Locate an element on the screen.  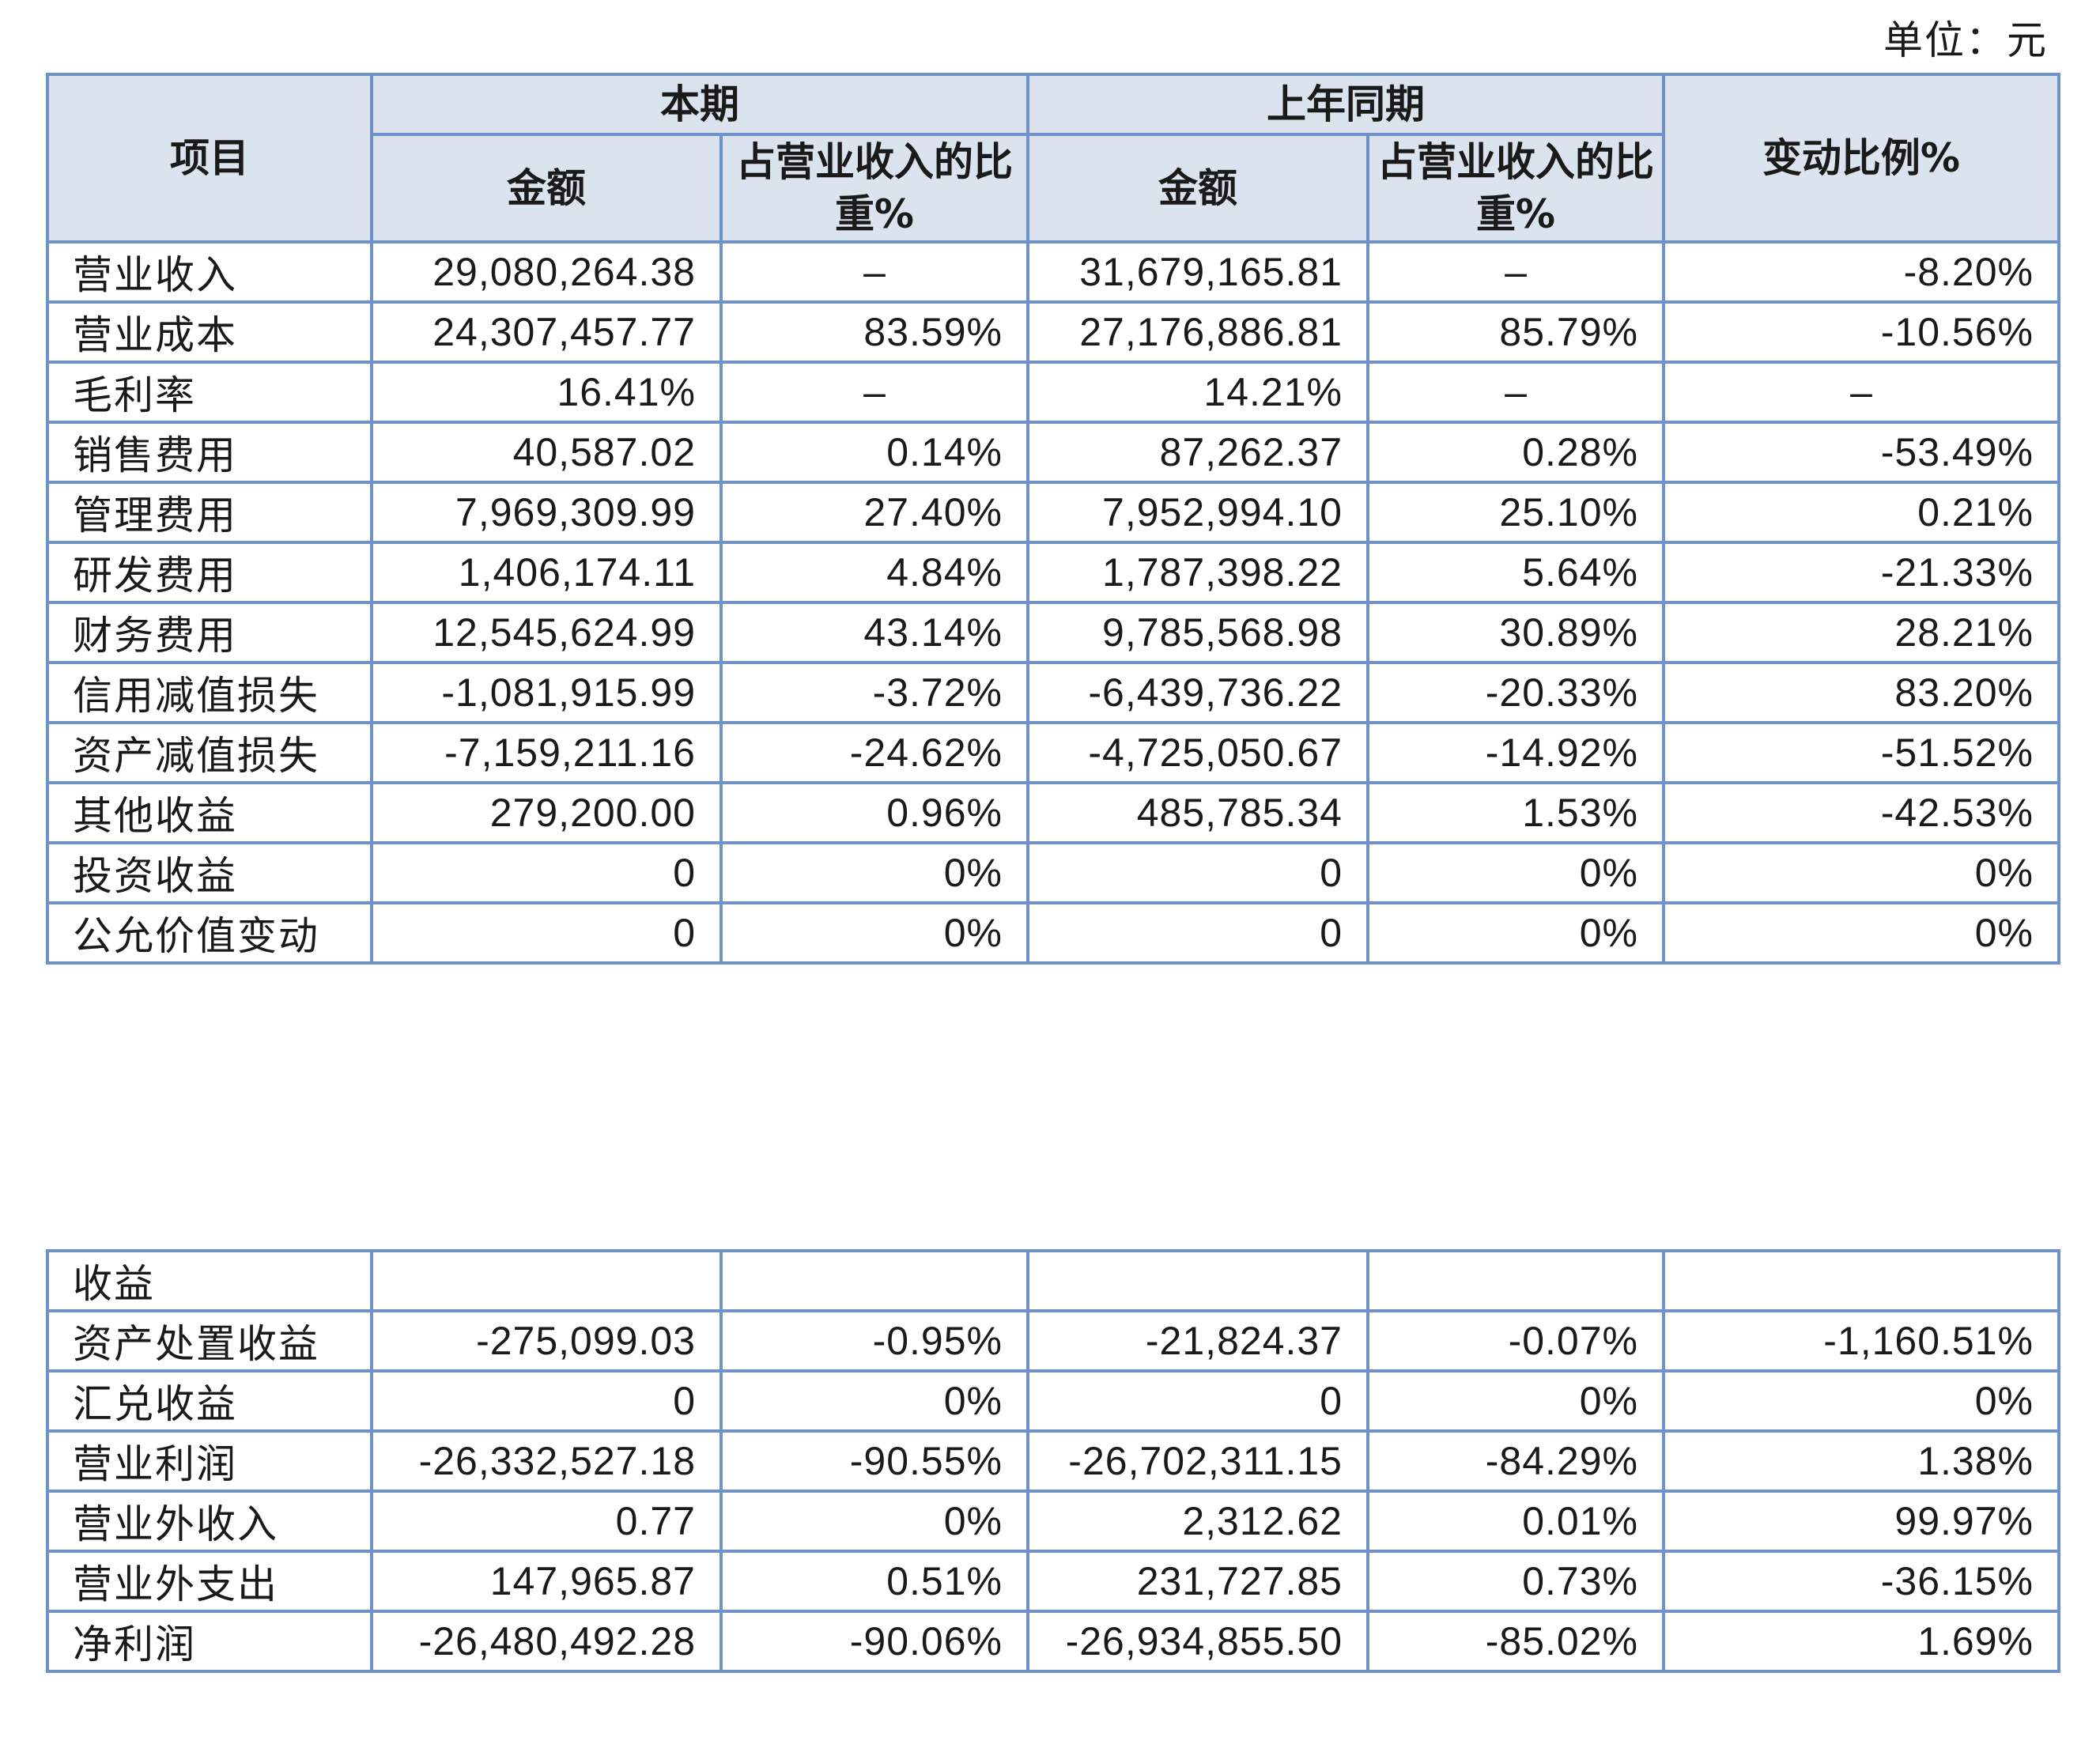
cell-prior-share: -0.07% is located at coordinates (1515, 1341).